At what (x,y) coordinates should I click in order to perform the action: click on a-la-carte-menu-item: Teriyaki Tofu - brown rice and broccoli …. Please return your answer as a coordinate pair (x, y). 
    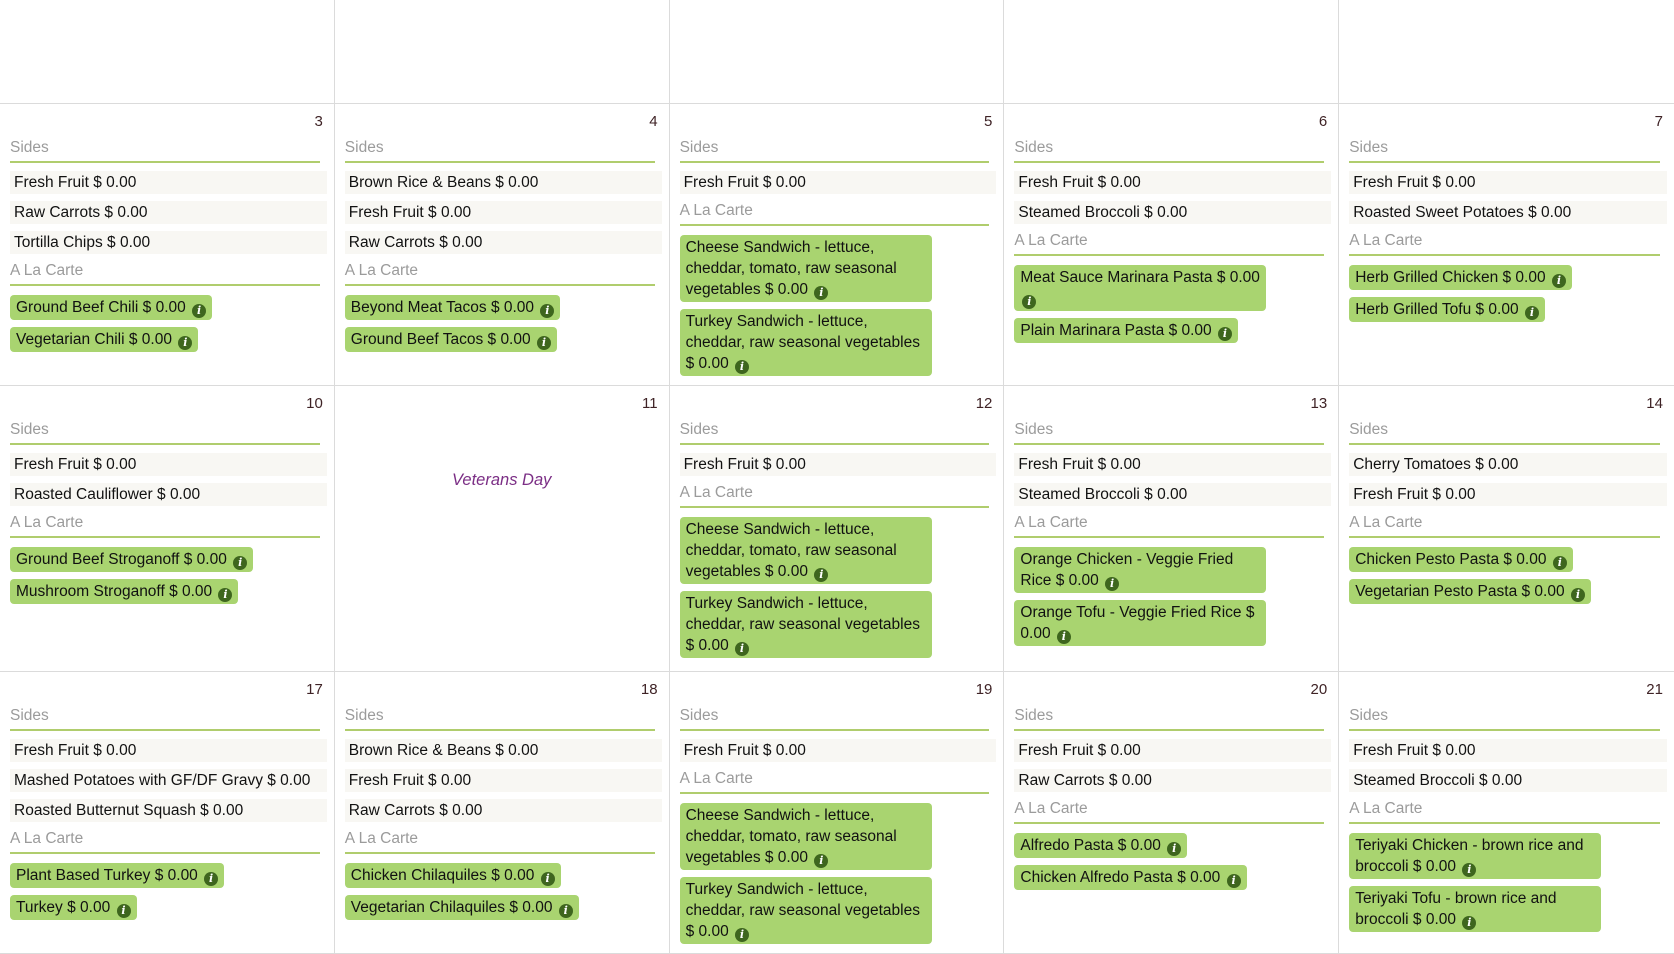
    Looking at the image, I should click on (1475, 909).